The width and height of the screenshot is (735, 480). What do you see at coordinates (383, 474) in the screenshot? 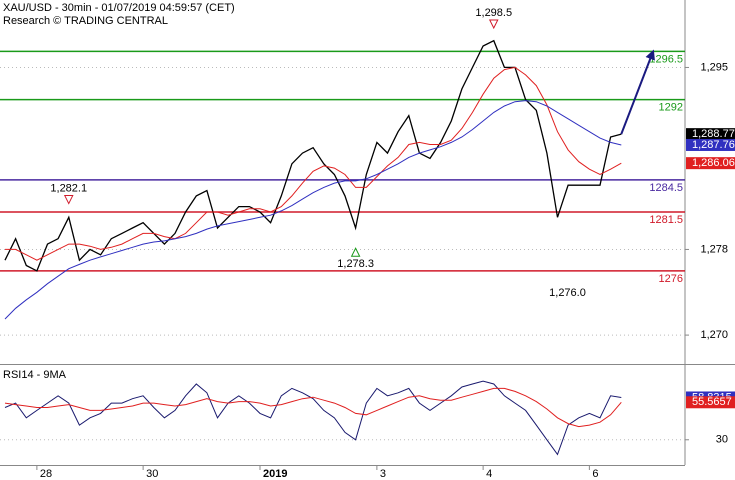
I see `x-tick-label: 3` at bounding box center [383, 474].